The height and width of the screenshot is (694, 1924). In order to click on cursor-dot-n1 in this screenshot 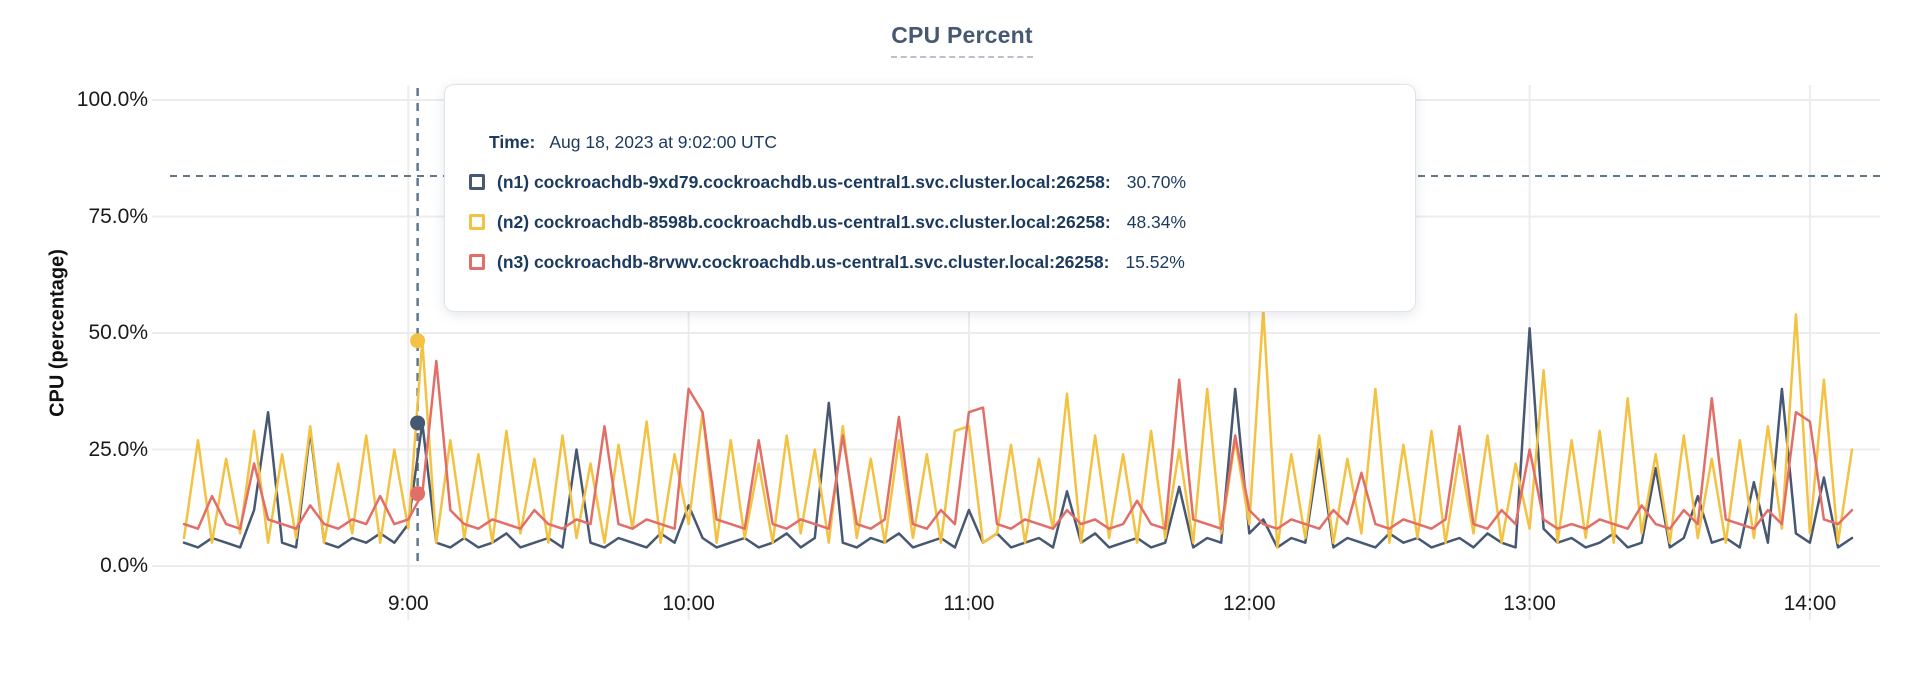, I will do `click(418, 423)`.